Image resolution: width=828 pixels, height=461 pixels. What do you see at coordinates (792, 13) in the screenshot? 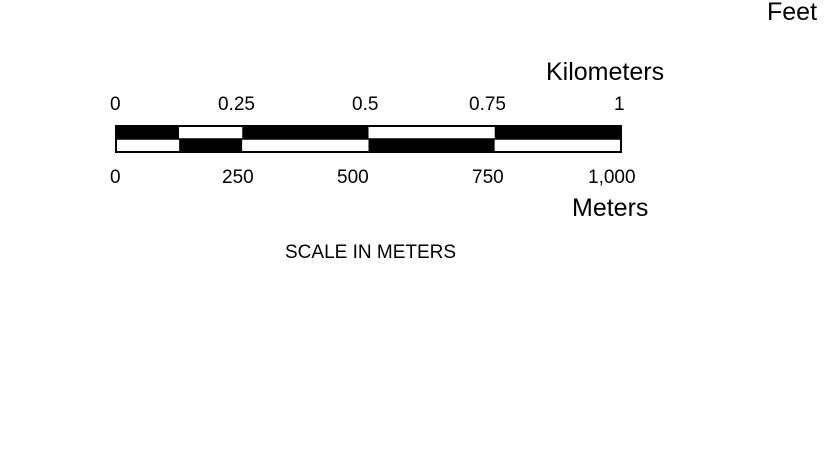
I see `feet-unit-label: Feet` at bounding box center [792, 13].